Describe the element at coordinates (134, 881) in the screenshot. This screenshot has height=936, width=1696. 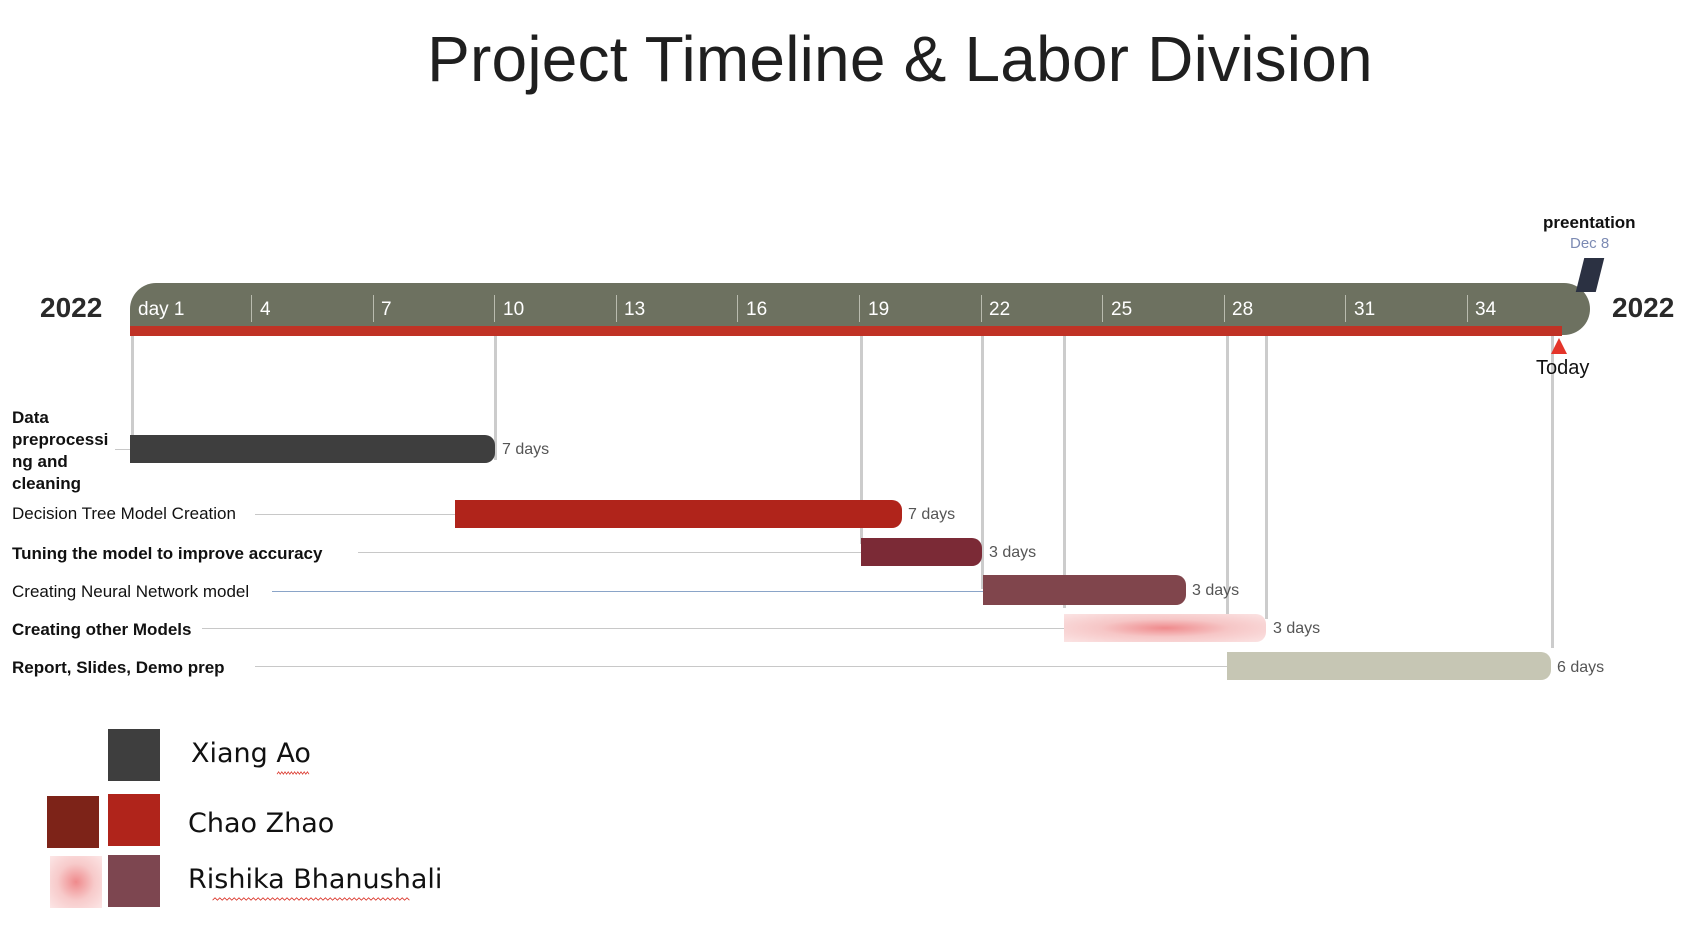
I see `legend-swatch-rishika` at that location.